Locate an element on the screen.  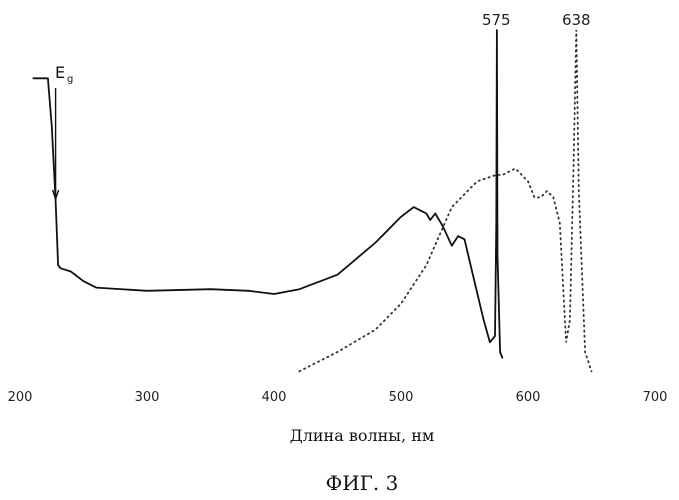
x-tick-label-700: 700 is located at coordinates (655, 397).